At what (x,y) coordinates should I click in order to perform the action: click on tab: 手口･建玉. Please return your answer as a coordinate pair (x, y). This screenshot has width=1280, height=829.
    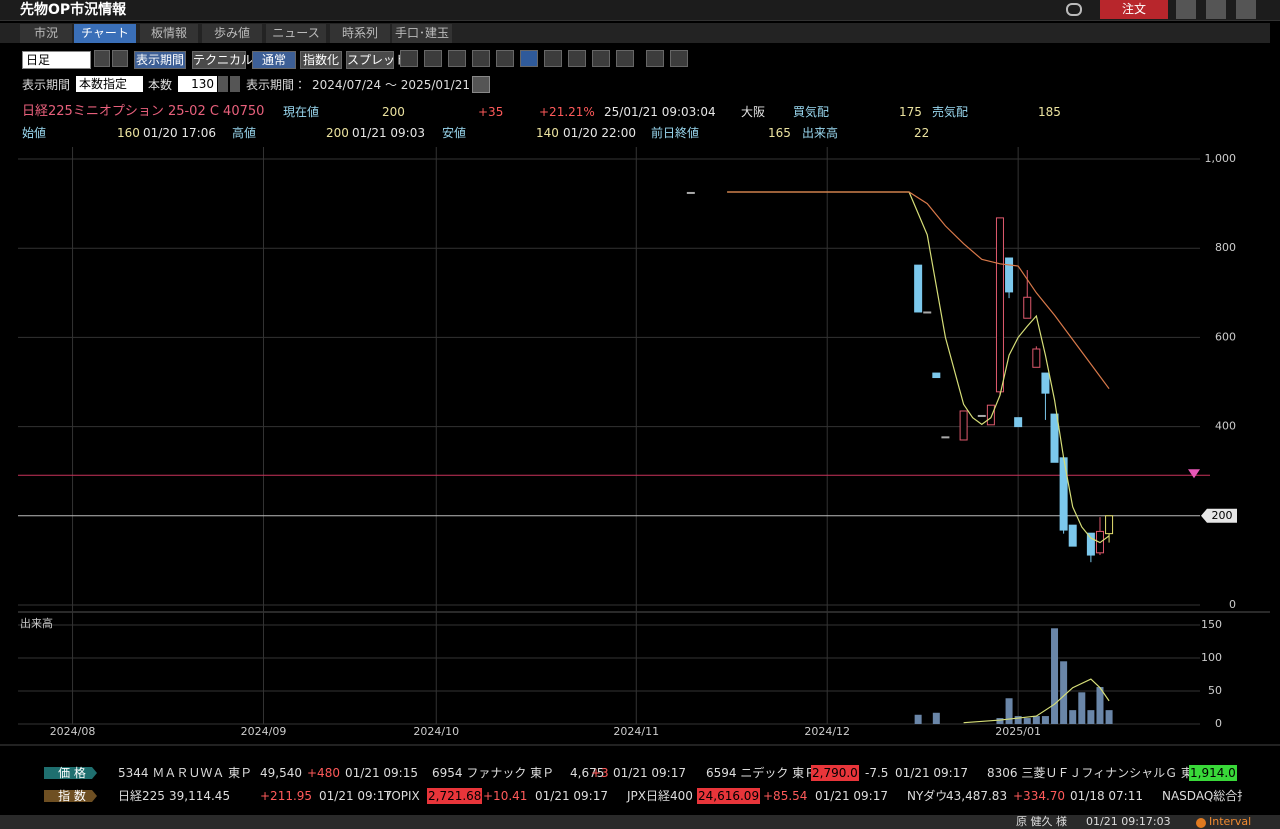
    Looking at the image, I should click on (422, 33).